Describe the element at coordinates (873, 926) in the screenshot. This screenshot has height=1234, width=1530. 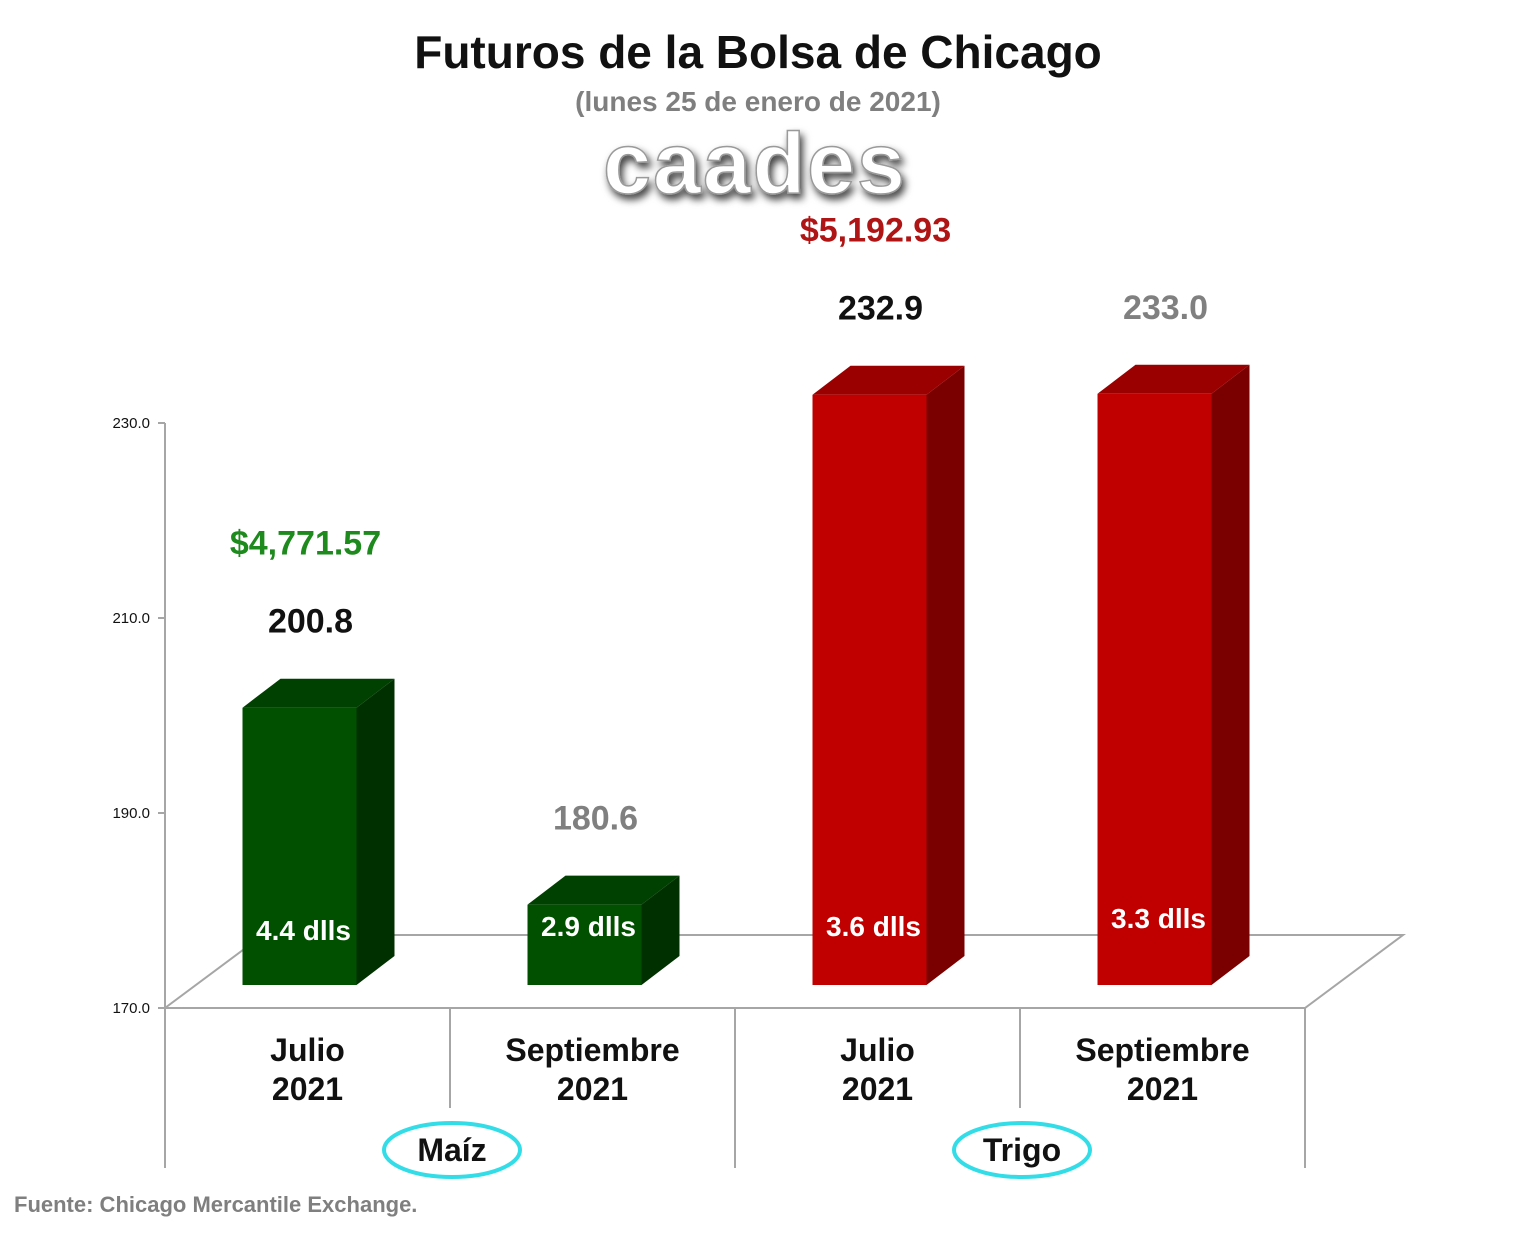
I see `bar-change-label: 3.6 dlls` at that location.